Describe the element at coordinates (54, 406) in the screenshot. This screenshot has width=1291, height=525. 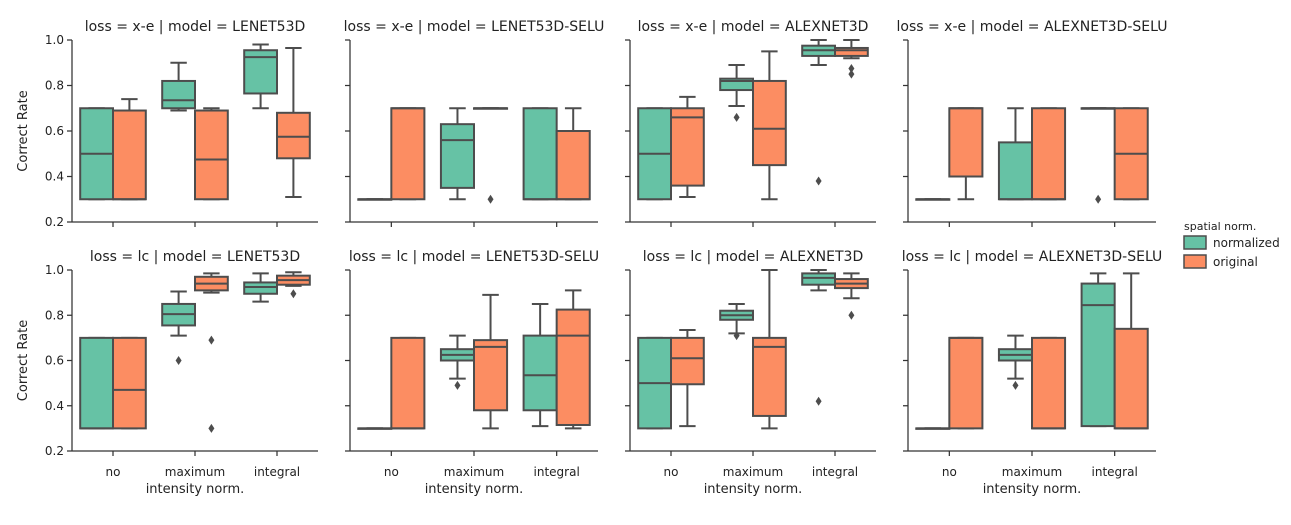
I see `y-tick-label: 0.4` at that location.